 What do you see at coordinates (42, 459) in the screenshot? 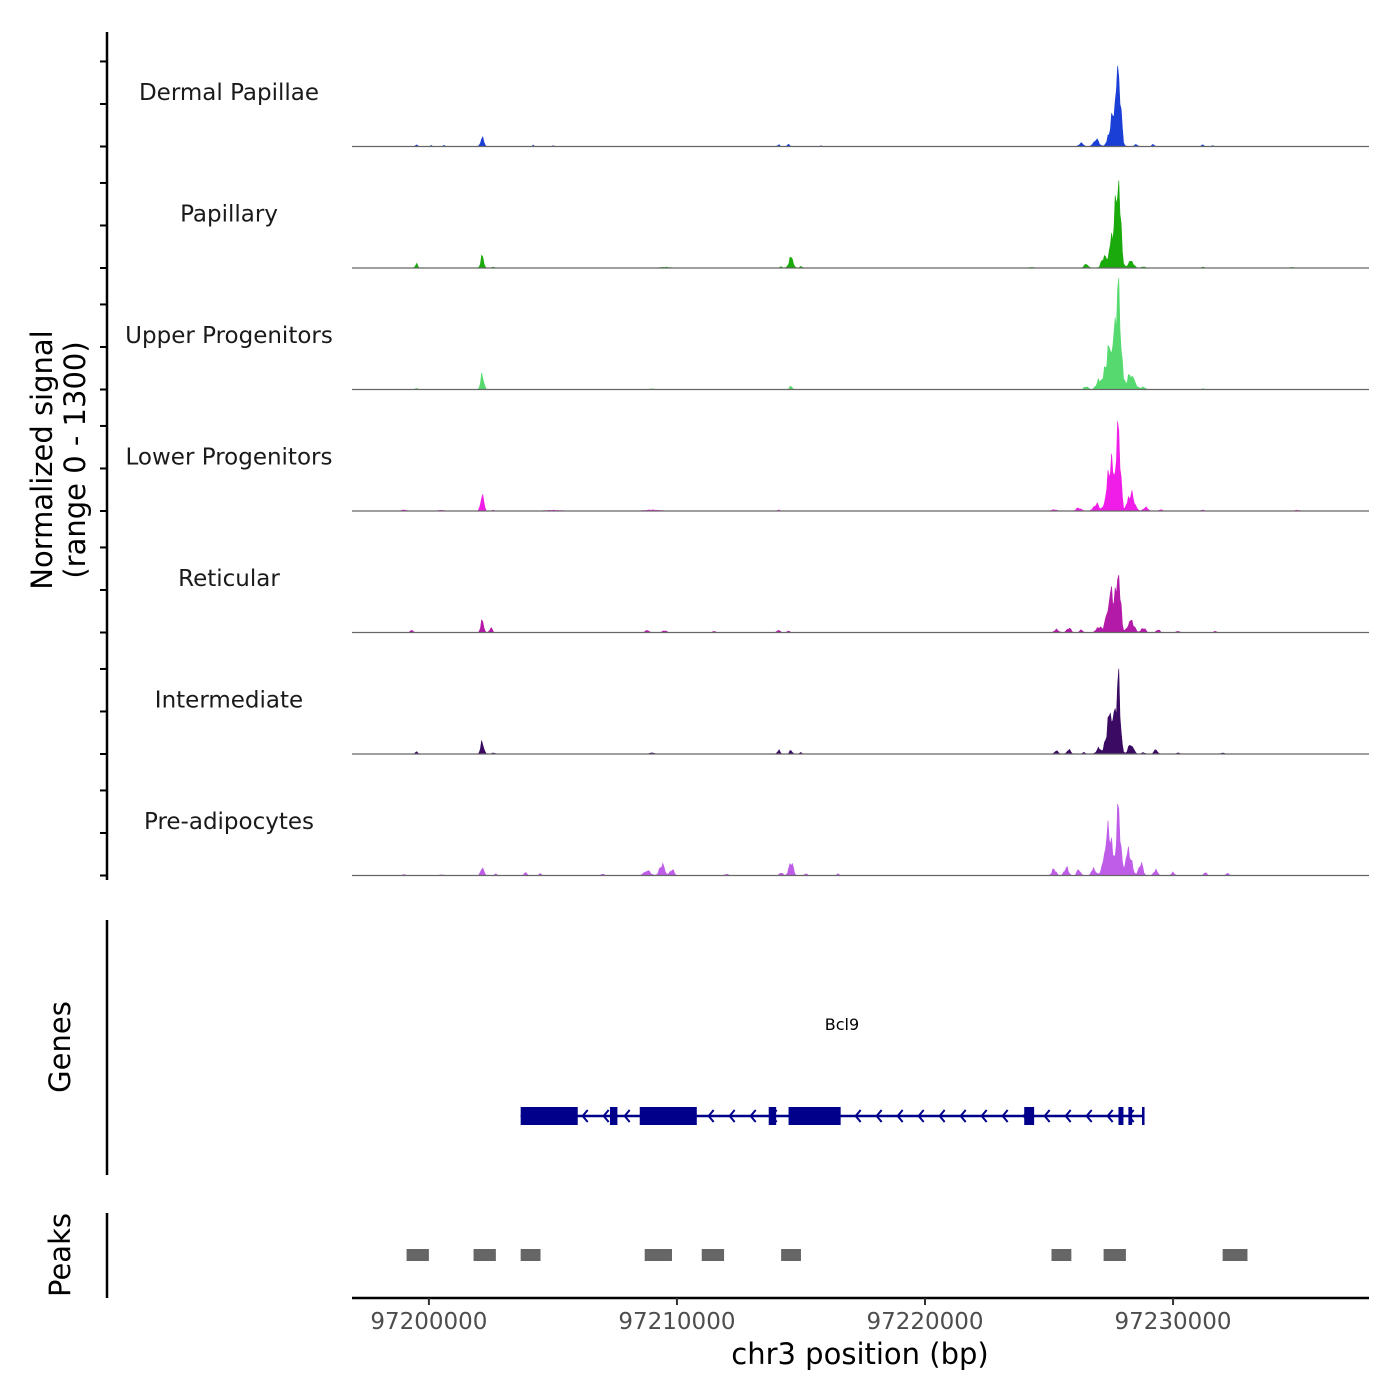
I see `y-axis-title: Normalized signal` at bounding box center [42, 459].